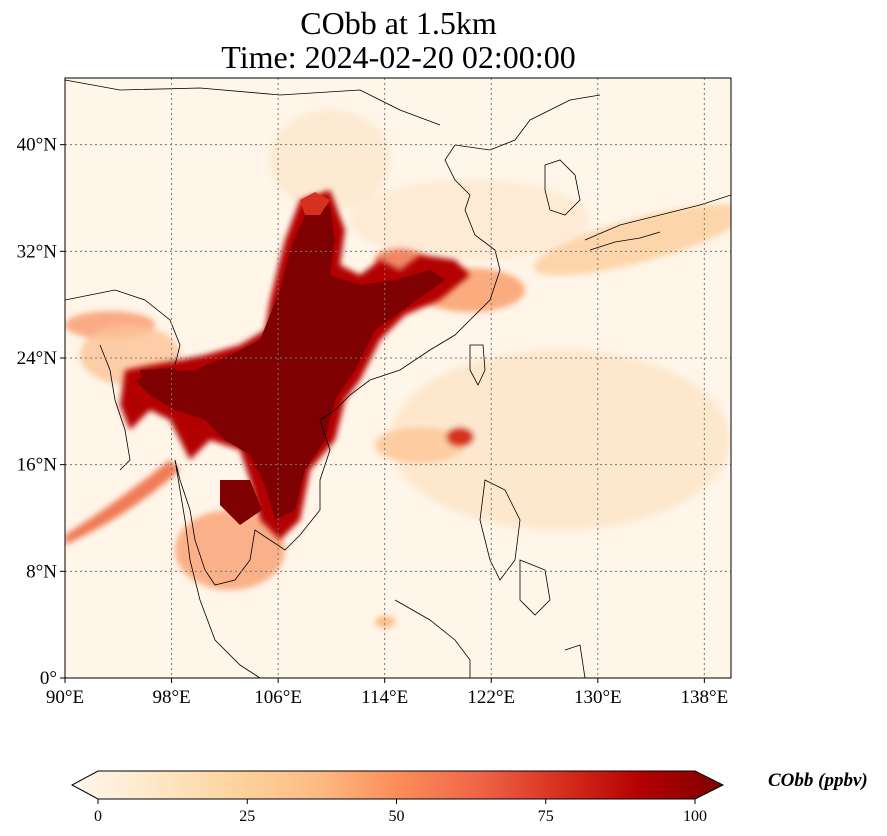  What do you see at coordinates (41, 571) in the screenshot?
I see `lat-tick-label: 8°N` at bounding box center [41, 571].